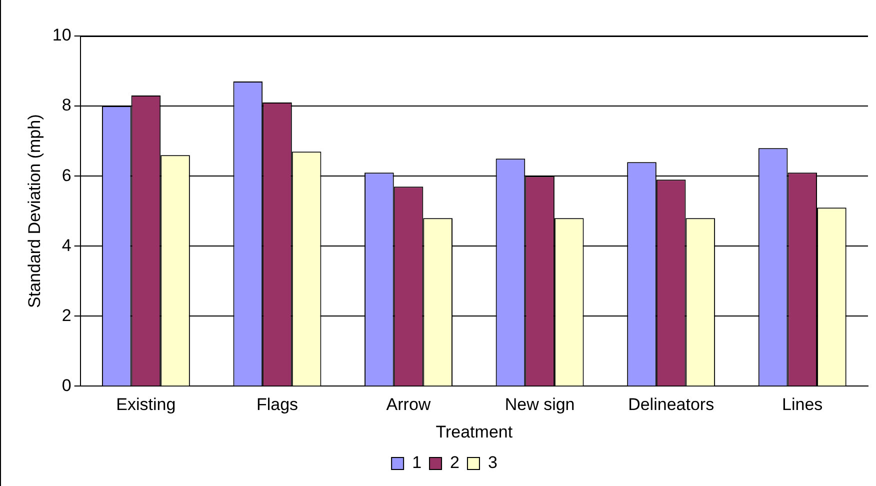 This screenshot has width=876, height=486. What do you see at coordinates (409, 404) in the screenshot?
I see `x-tick-label: Arrow` at bounding box center [409, 404].